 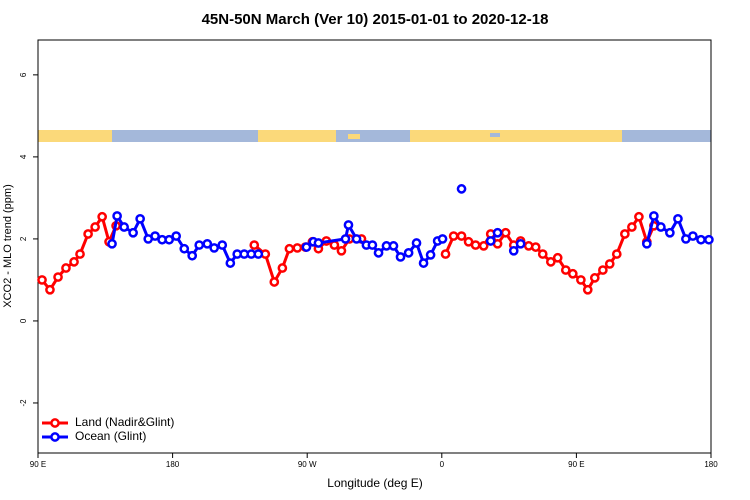 What do you see at coordinates (374, 483) in the screenshot?
I see `x-axis-label: Longitude (deg E)` at bounding box center [374, 483].